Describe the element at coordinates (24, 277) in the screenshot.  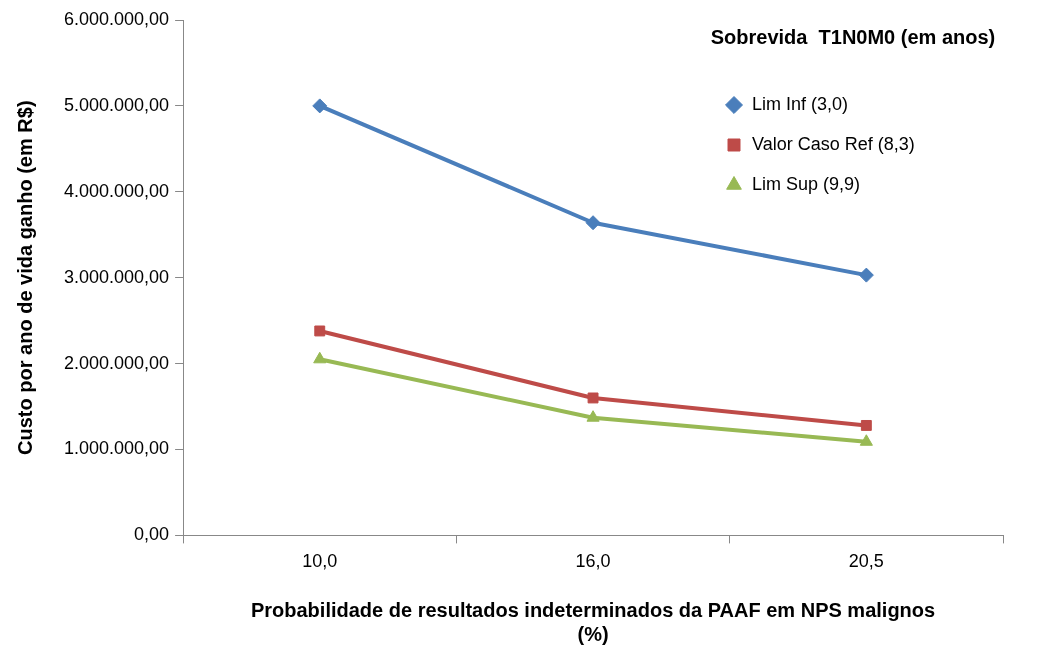
I see `y-axis-title: Custo por ano de vida ganho (em R$)` at that location.